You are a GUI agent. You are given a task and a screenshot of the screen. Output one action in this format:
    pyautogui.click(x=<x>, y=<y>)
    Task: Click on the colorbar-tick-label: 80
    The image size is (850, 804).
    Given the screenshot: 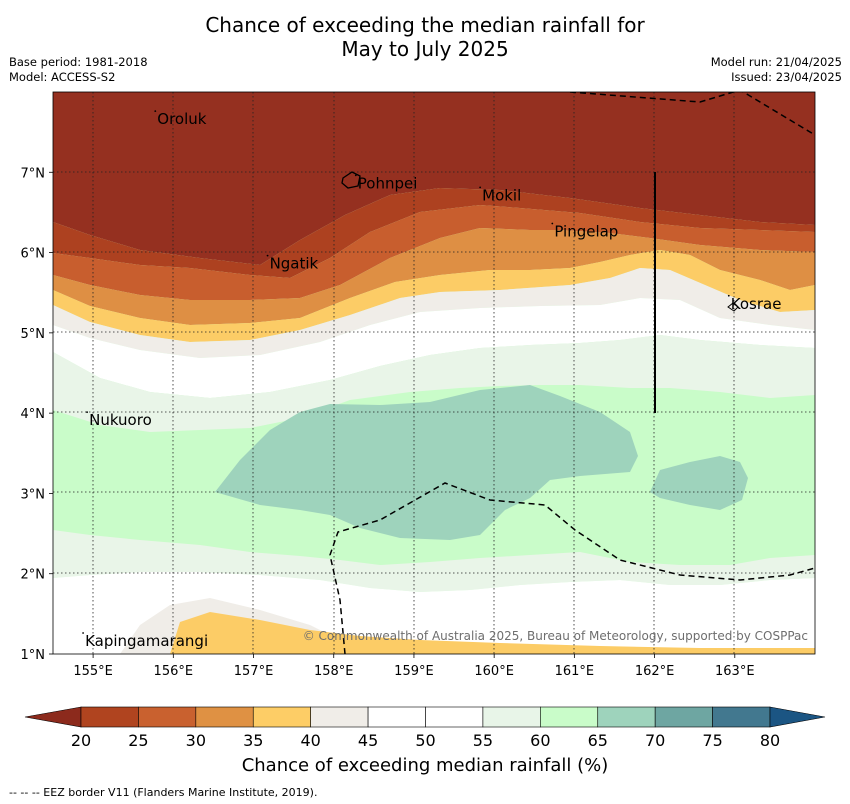 What is the action you would take?
    pyautogui.click(x=770, y=740)
    